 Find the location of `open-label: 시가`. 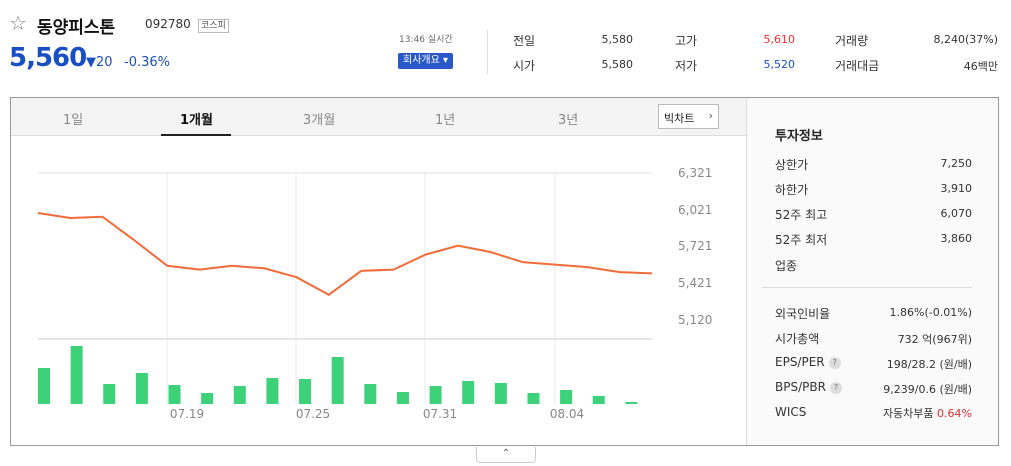

open-label: 시가 is located at coordinates (524, 66).